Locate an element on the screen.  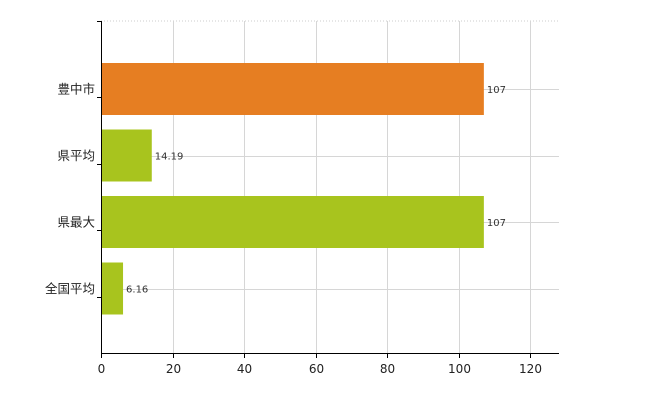
data-label-3: 6.16 is located at coordinates (137, 290).